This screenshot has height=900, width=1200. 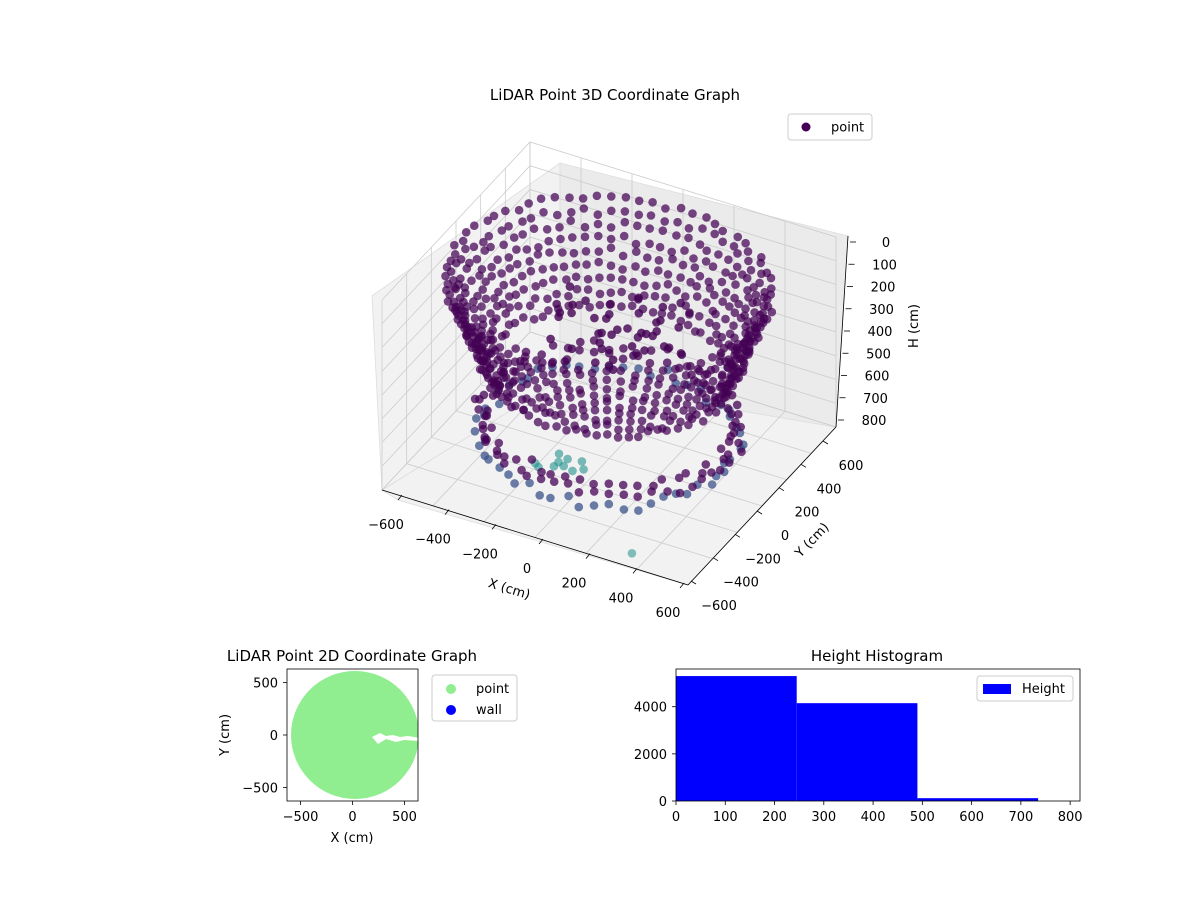 What do you see at coordinates (574, 584) in the screenshot?
I see `x-tick-label-3d: 200` at bounding box center [574, 584].